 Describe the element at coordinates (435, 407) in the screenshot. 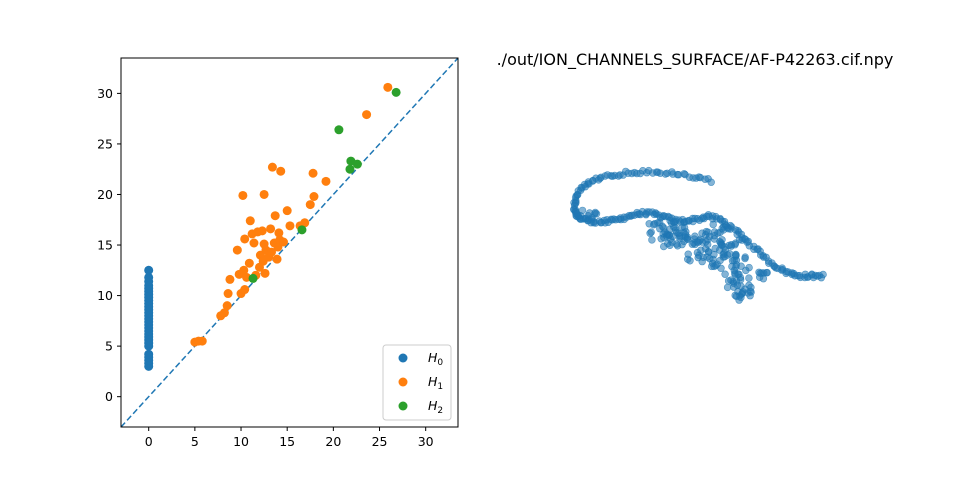

I see `legend-label-h2: H2` at that location.